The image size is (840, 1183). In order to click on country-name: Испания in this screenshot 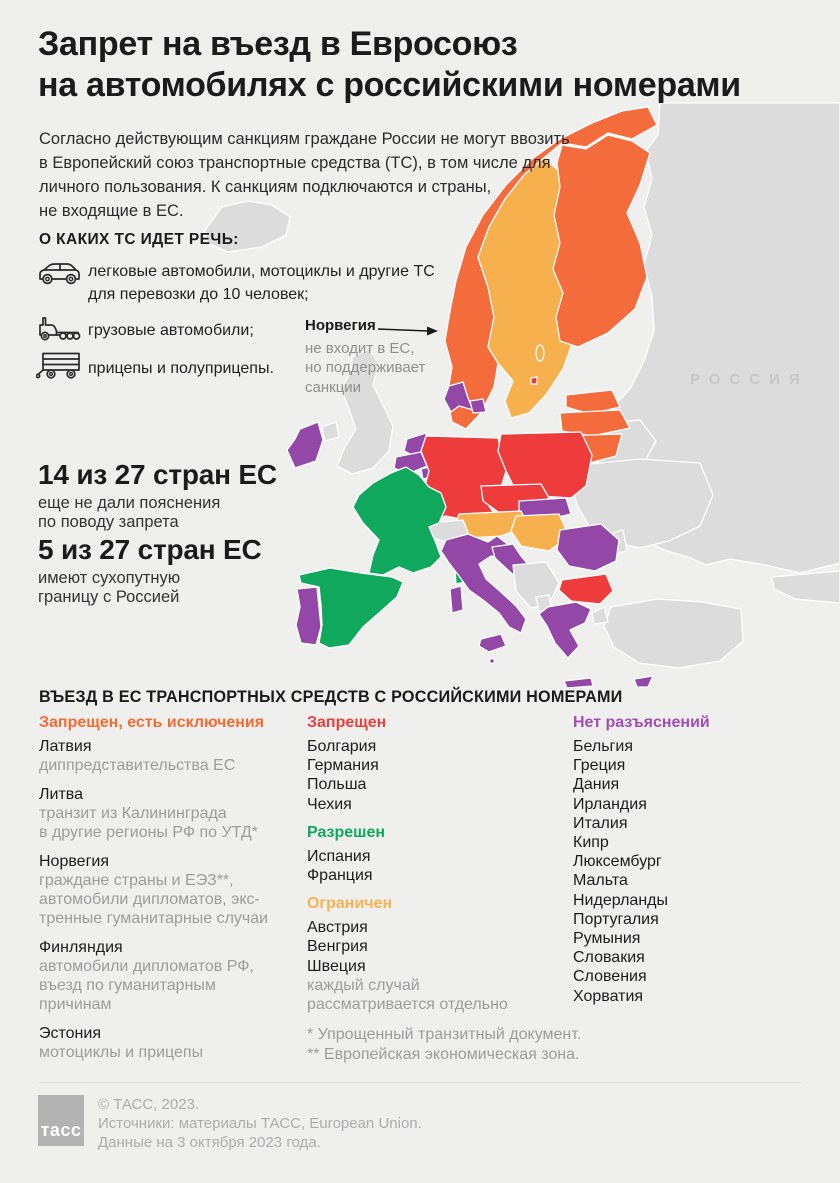, I will do `click(339, 856)`.